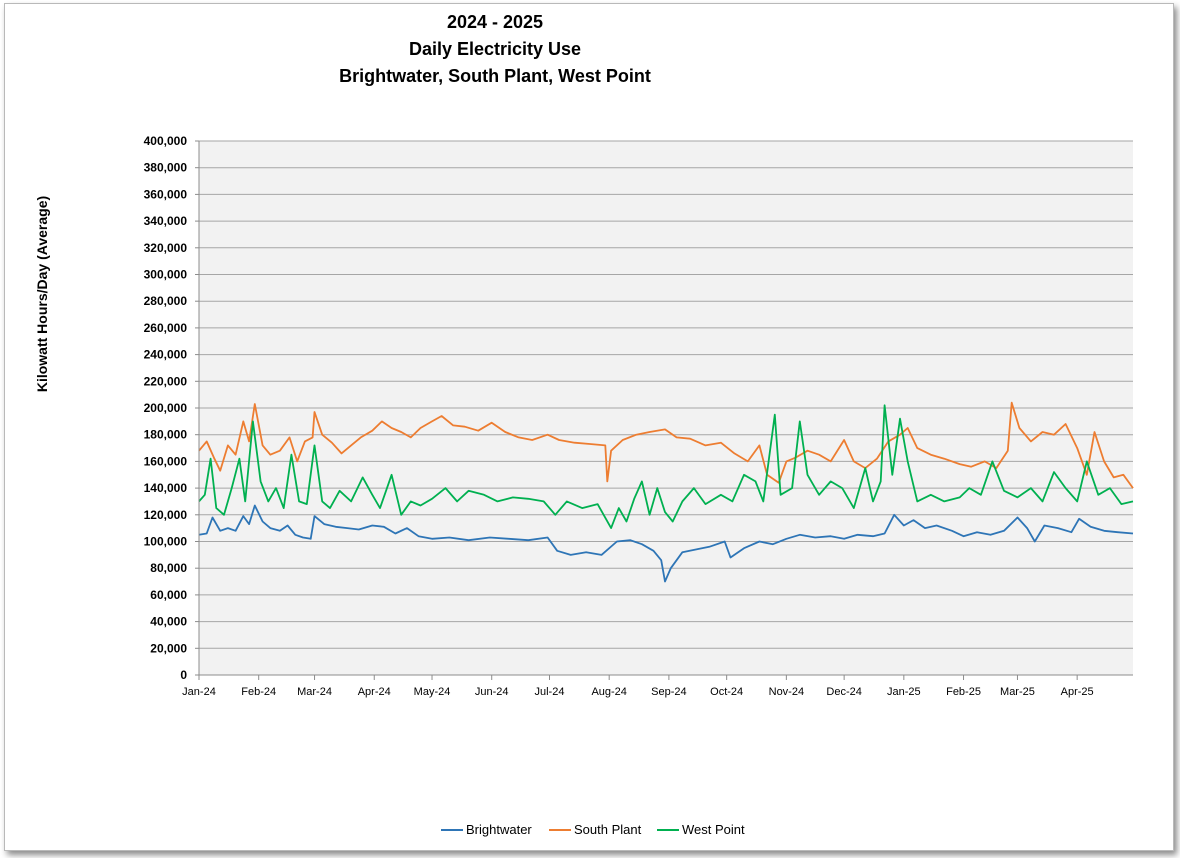 The height and width of the screenshot is (858, 1180). Describe the element at coordinates (168, 648) in the screenshot. I see `y-tick-label: 20,000` at that location.